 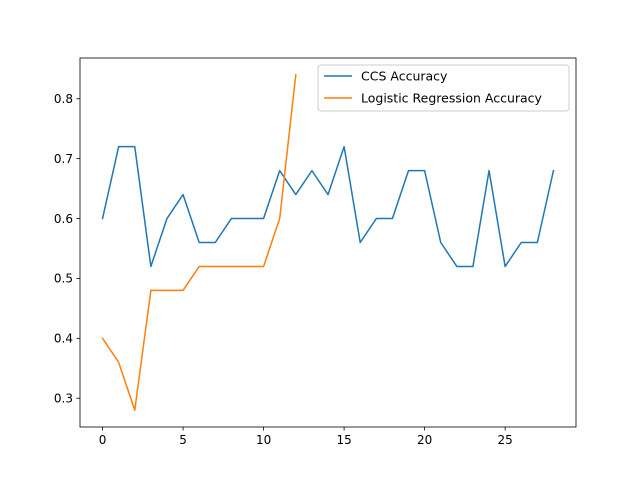 I want to click on x-tick-label: 15, so click(x=343, y=440).